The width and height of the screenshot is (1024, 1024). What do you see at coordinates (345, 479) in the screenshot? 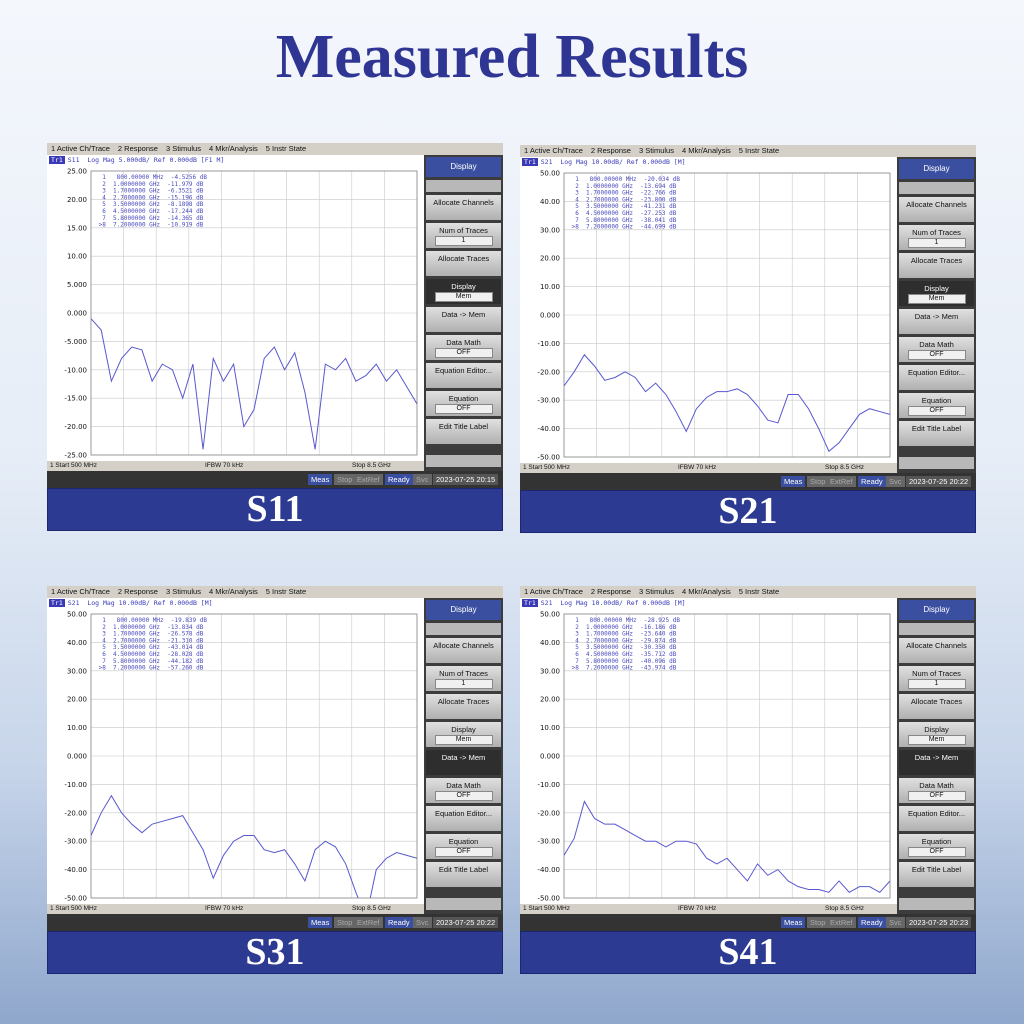
I see `status-item: Stop` at bounding box center [345, 479].